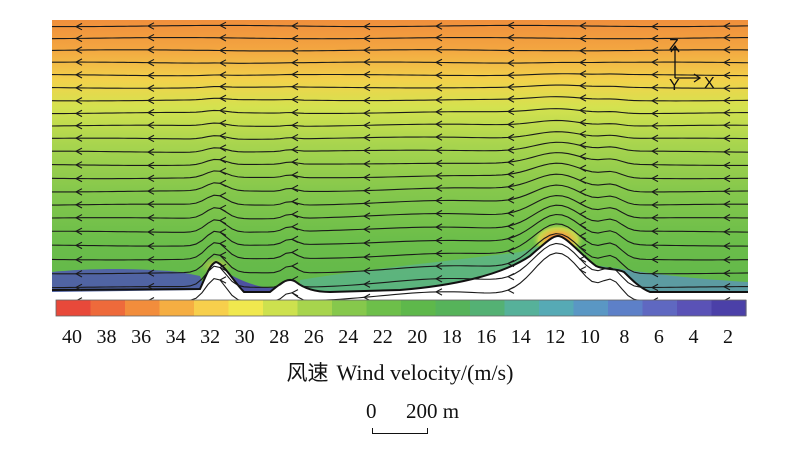  What do you see at coordinates (674, 85) in the screenshot?
I see `y-axis-label: Y` at bounding box center [674, 85].